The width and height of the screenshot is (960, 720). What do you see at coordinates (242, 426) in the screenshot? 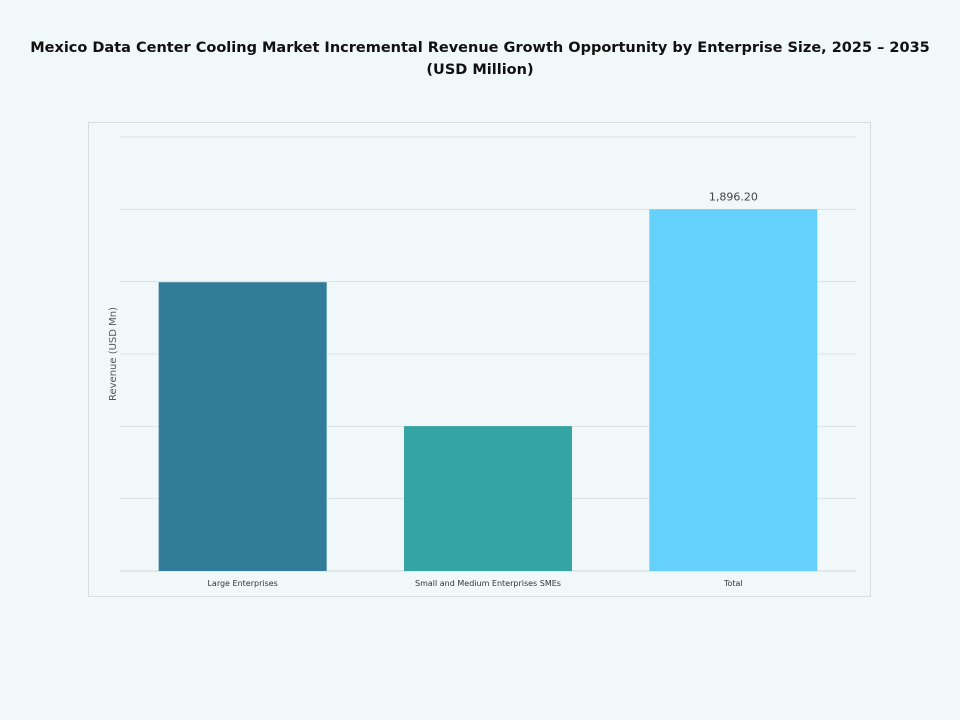
I see `bar-large-enterprises` at bounding box center [242, 426].